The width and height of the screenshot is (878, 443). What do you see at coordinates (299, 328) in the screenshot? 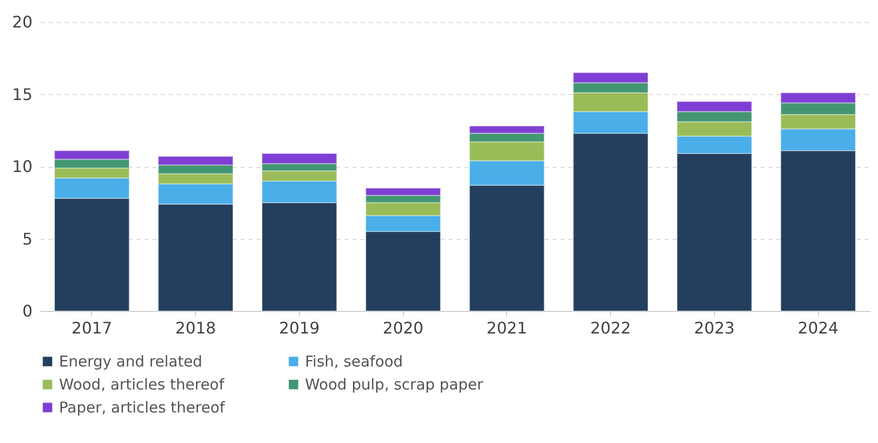
I see `x-tick-label: 2019` at bounding box center [299, 328].